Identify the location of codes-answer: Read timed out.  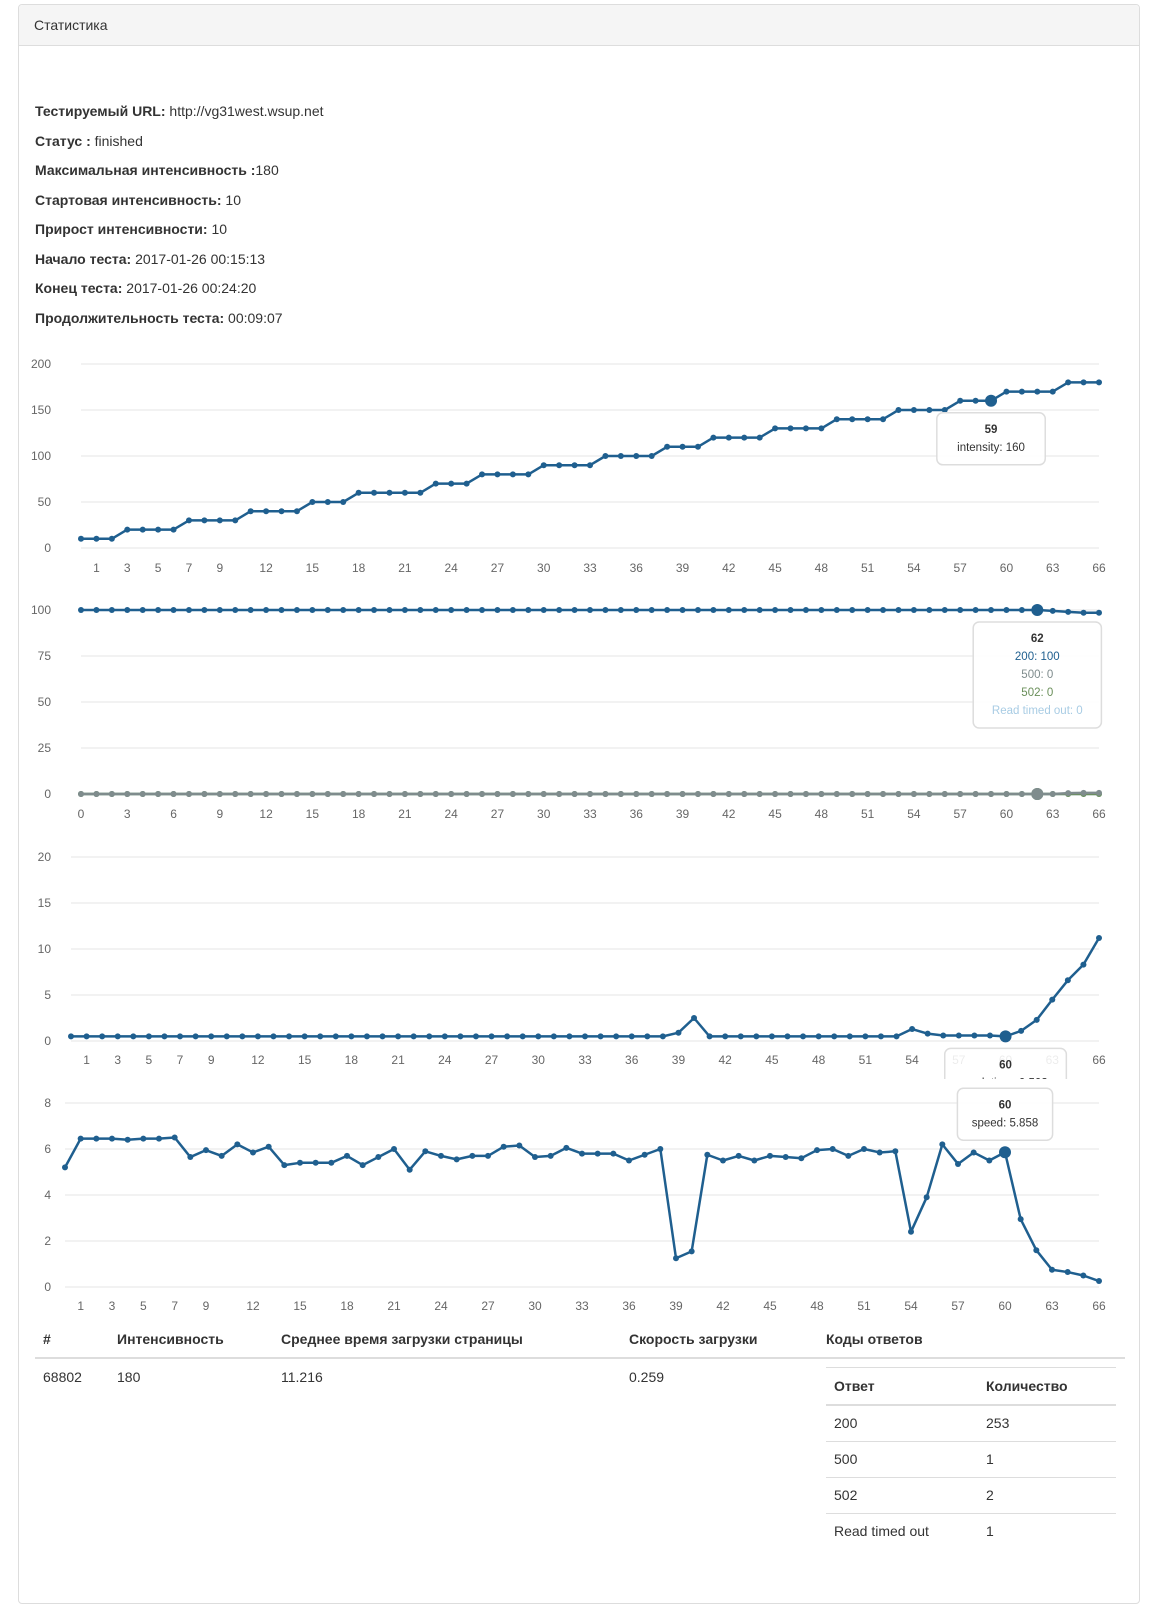
(902, 1530).